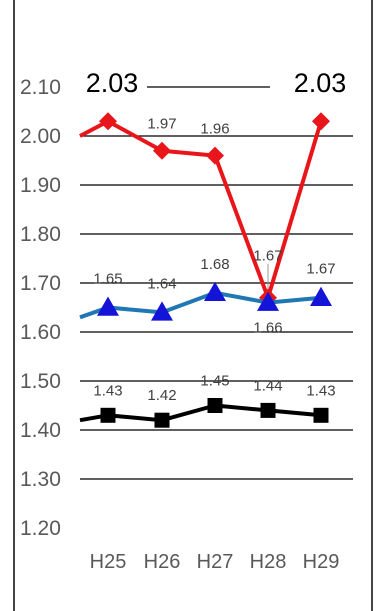 The height and width of the screenshot is (611, 382). What do you see at coordinates (162, 562) in the screenshot?
I see `x-tick-label: H26` at bounding box center [162, 562].